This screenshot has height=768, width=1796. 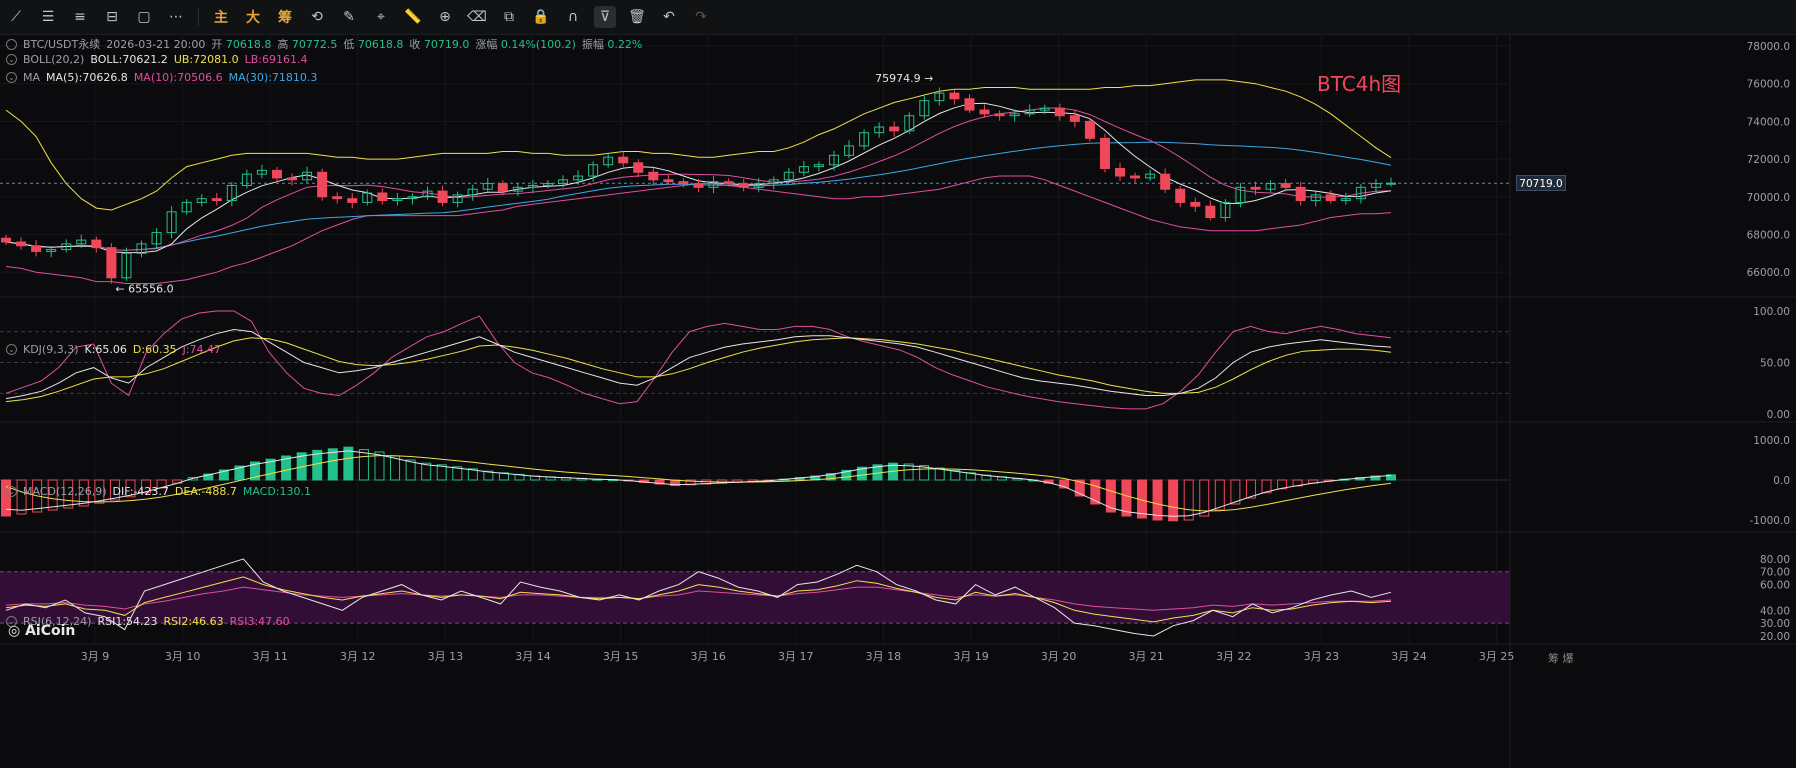 I want to click on zoom-tool-icon: ⊕, so click(x=445, y=17).